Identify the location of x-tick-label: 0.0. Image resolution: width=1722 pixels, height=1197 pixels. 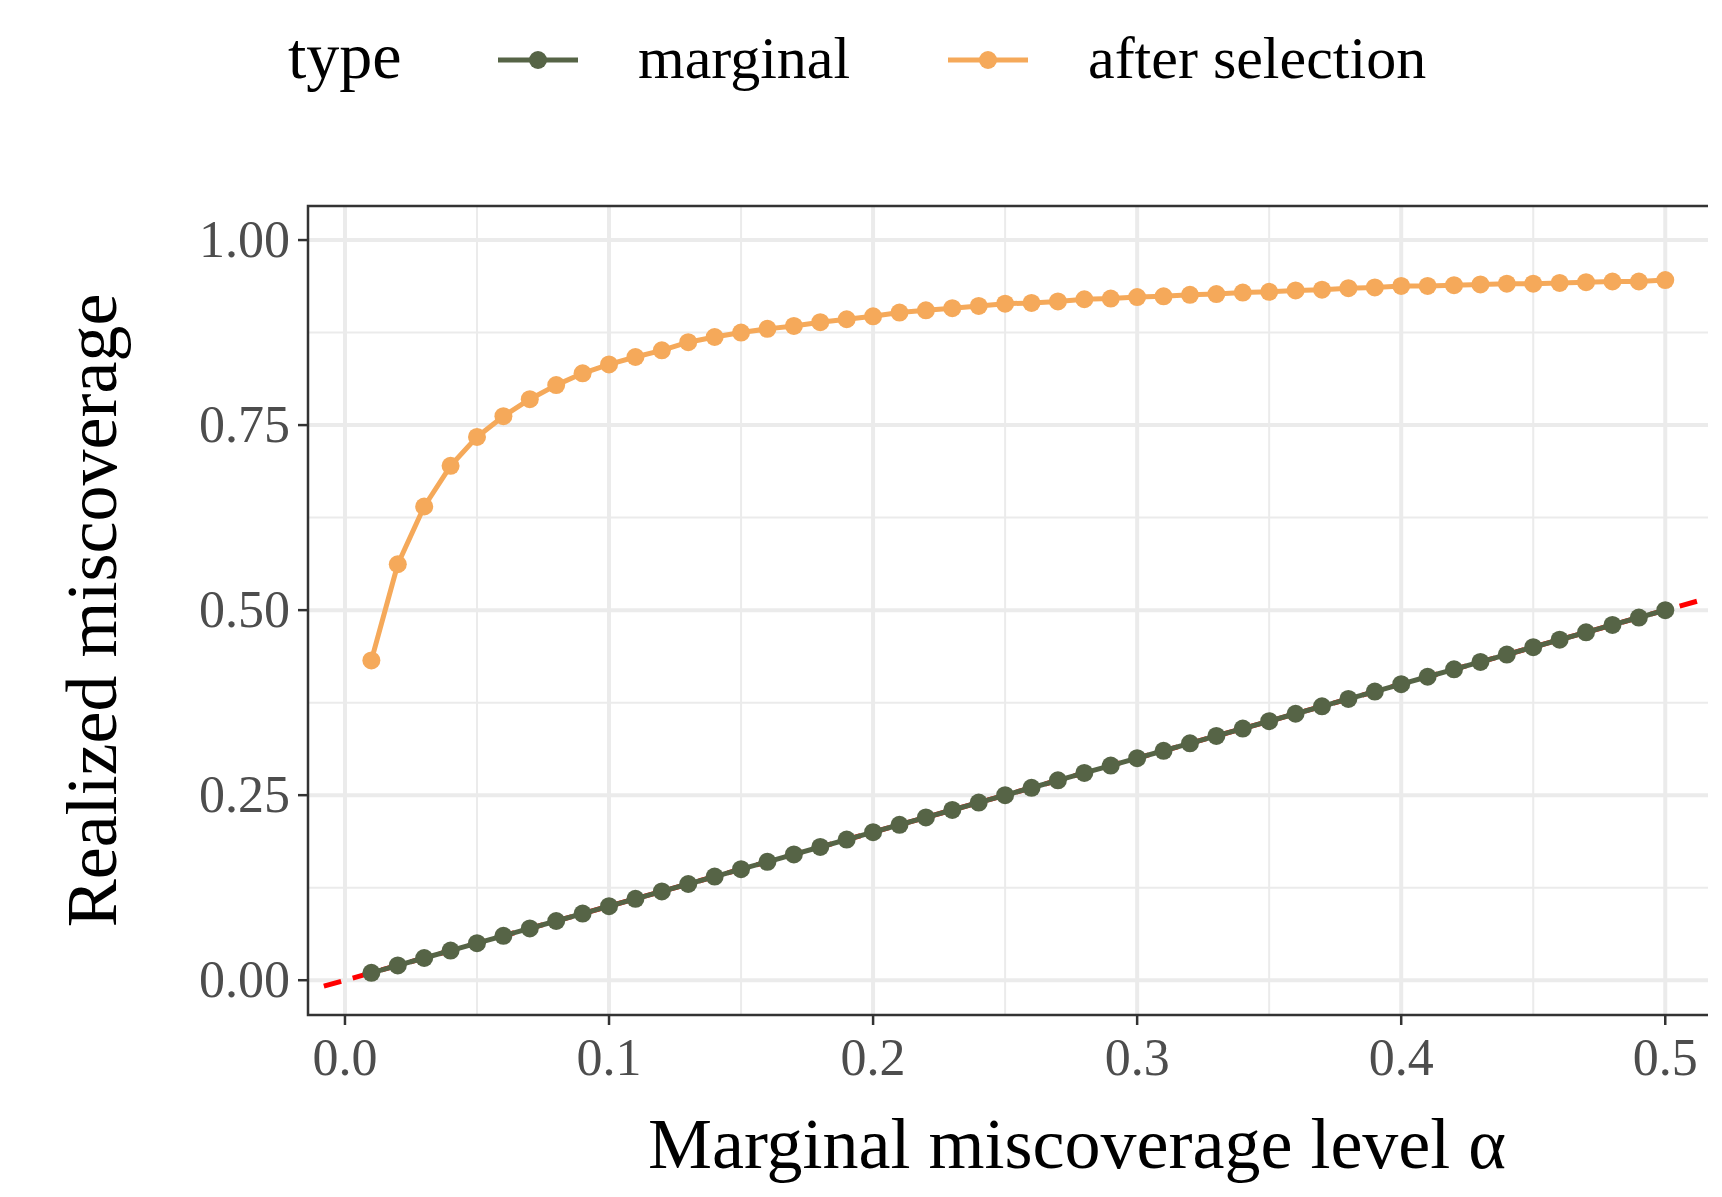
(345, 1057).